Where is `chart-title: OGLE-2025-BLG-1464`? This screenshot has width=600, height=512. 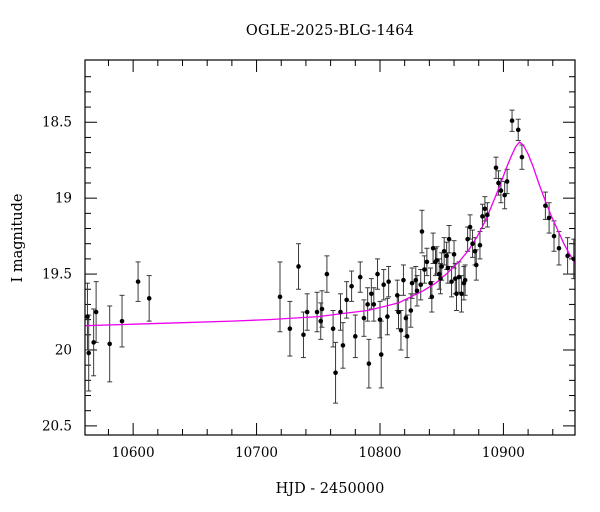 chart-title: OGLE-2025-BLG-1464 is located at coordinates (330, 31).